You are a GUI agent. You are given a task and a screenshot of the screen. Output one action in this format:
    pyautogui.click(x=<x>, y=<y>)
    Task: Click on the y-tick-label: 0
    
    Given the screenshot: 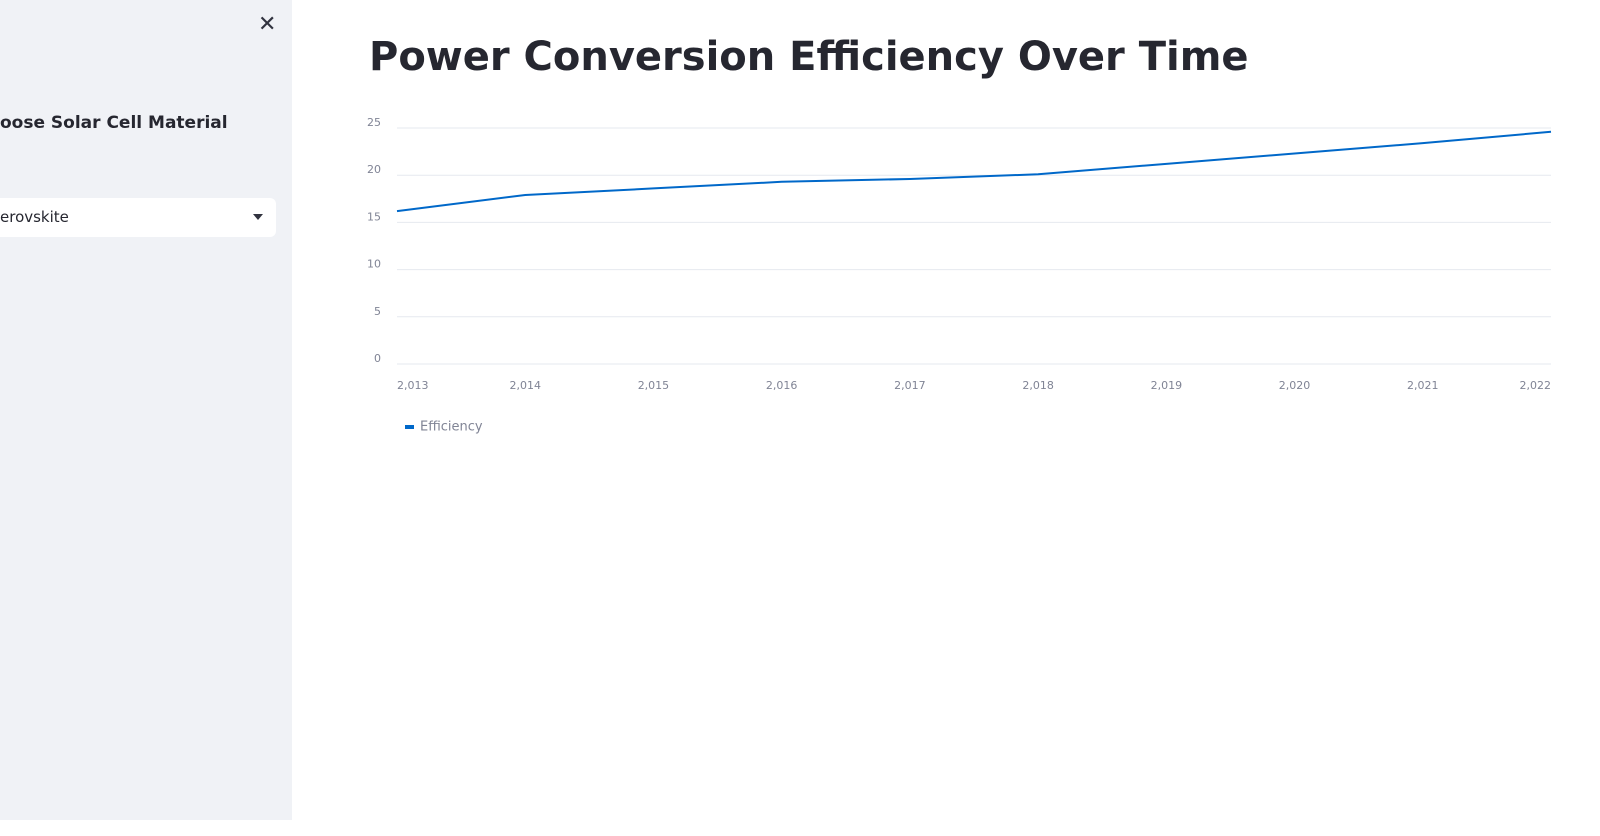 What is the action you would take?
    pyautogui.click(x=377, y=358)
    